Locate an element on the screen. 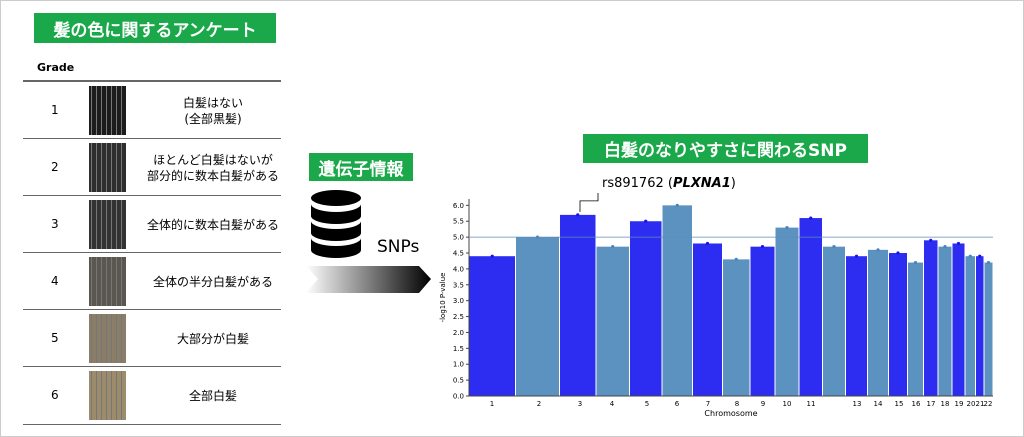  description-line: 全体の半分白髪がある is located at coordinates (212, 281).